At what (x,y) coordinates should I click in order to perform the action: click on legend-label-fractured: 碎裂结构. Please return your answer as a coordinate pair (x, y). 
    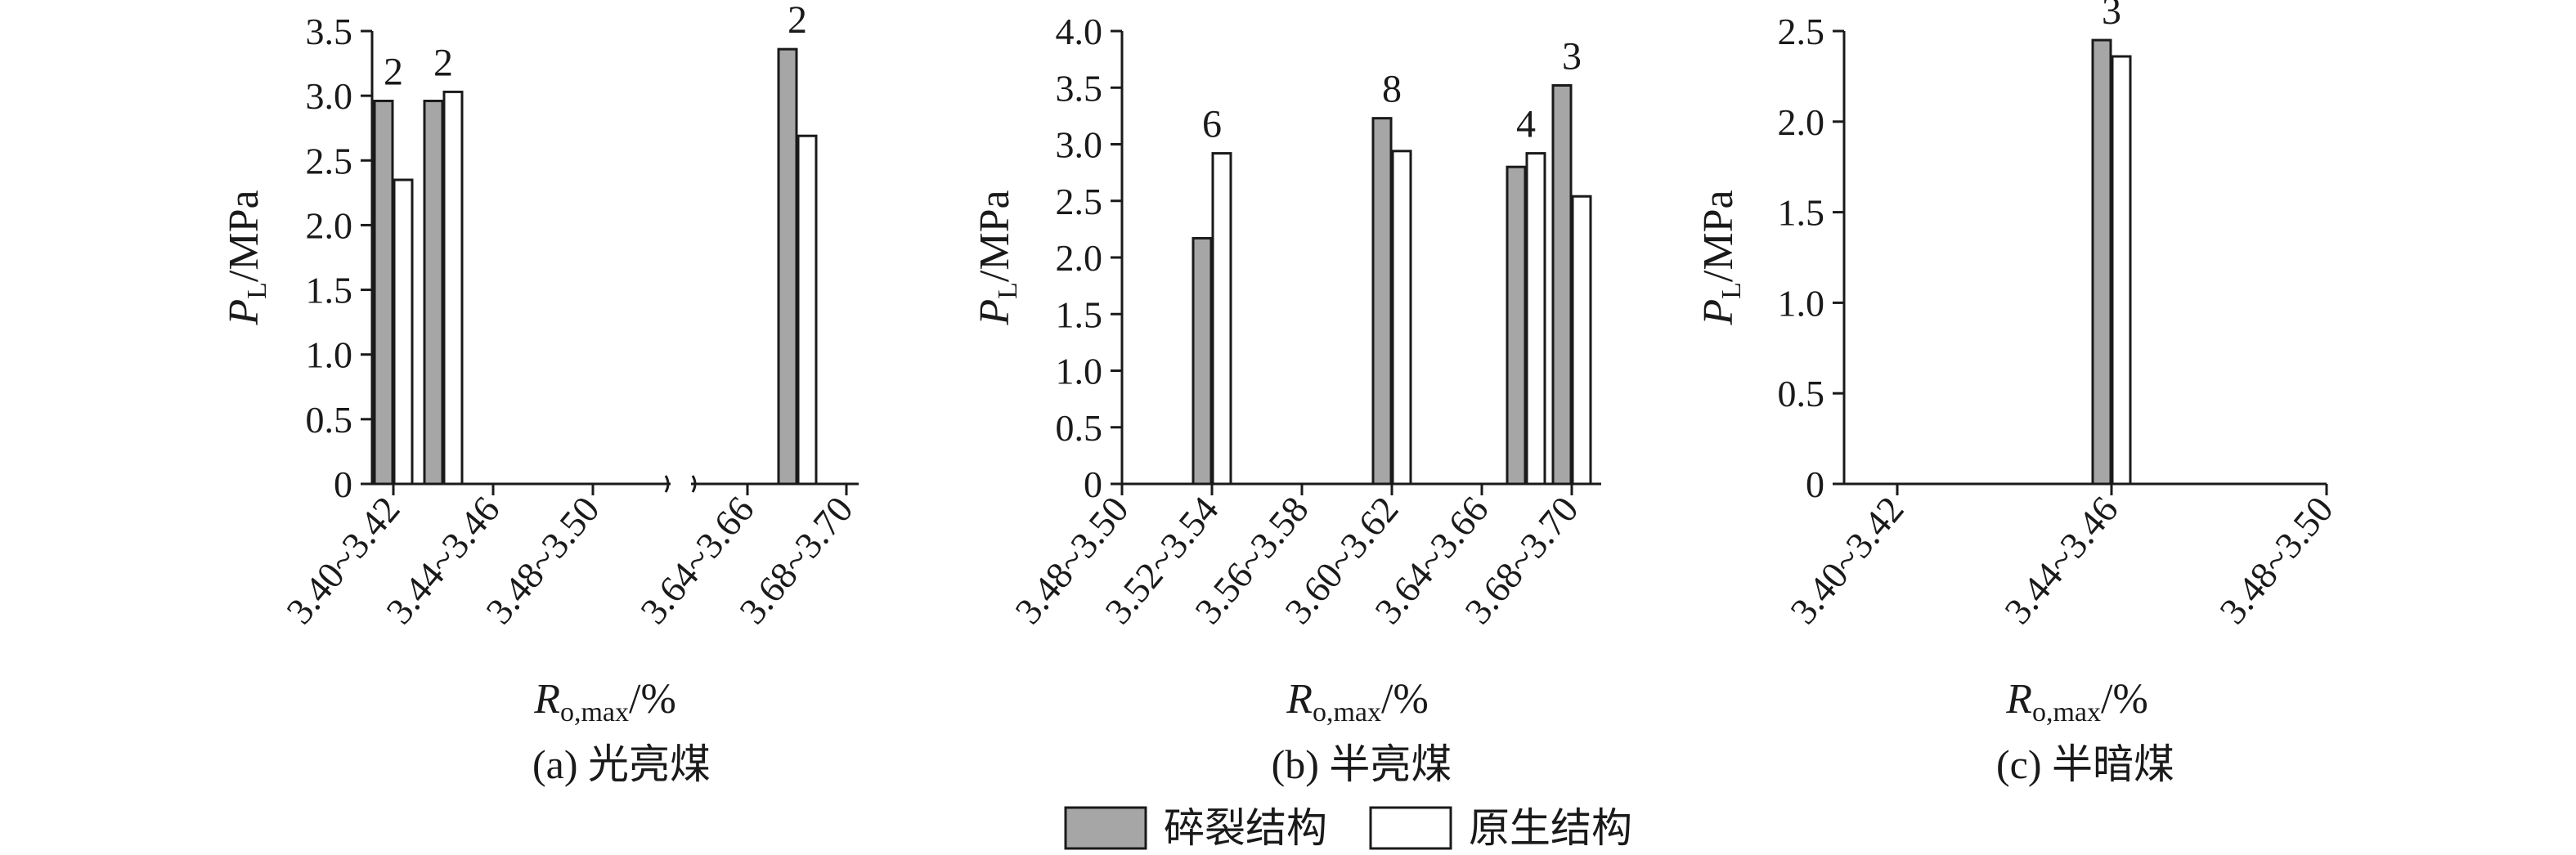
    Looking at the image, I should click on (1245, 828).